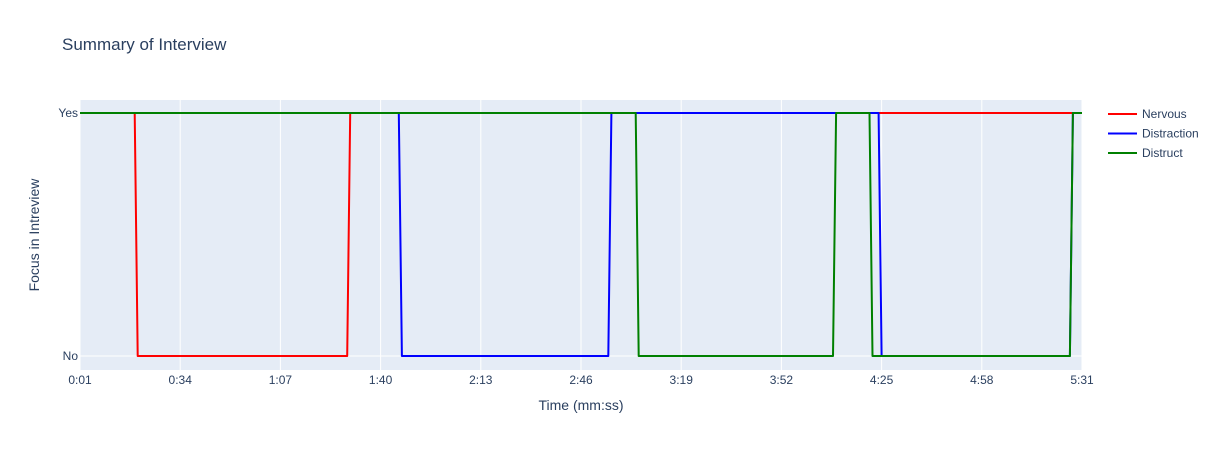 This screenshot has width=1224, height=455. What do you see at coordinates (882, 380) in the screenshot?
I see `x-tick-label: 4:25` at bounding box center [882, 380].